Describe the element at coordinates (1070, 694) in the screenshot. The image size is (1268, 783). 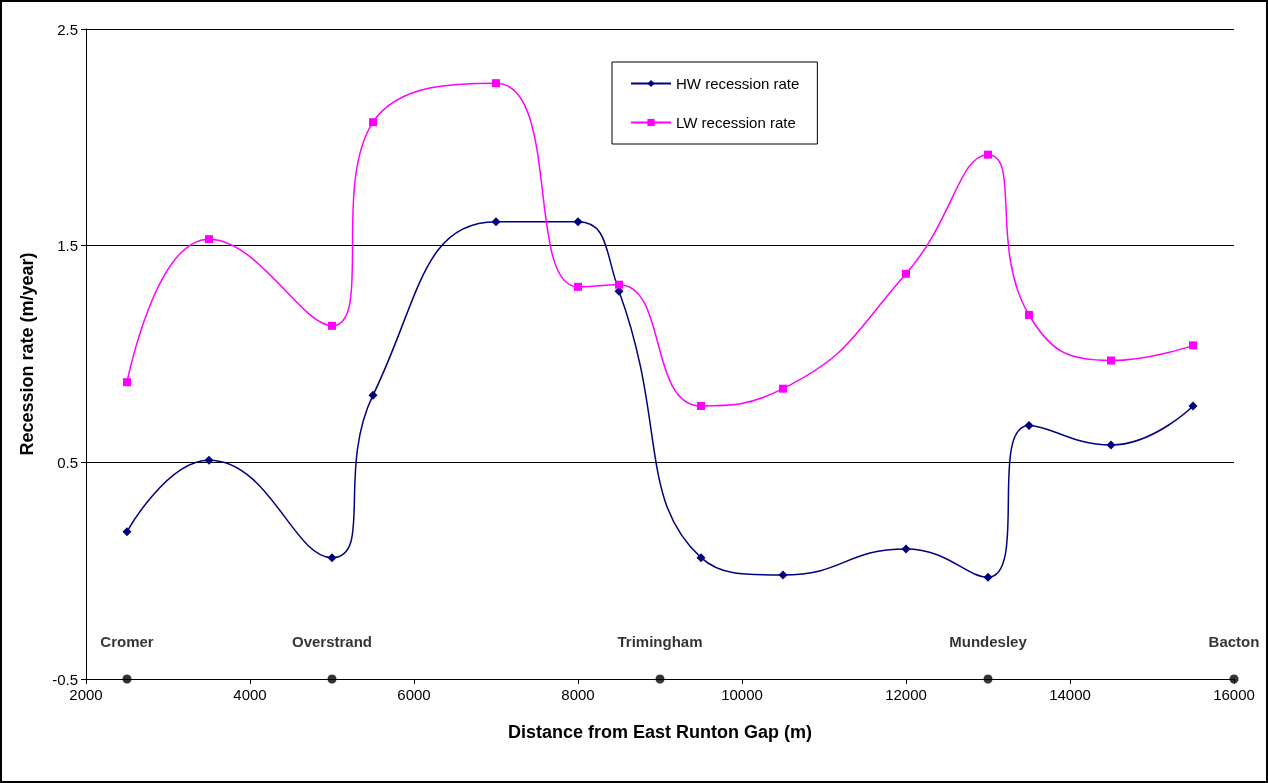
I see `x-tick-label: 14000` at that location.